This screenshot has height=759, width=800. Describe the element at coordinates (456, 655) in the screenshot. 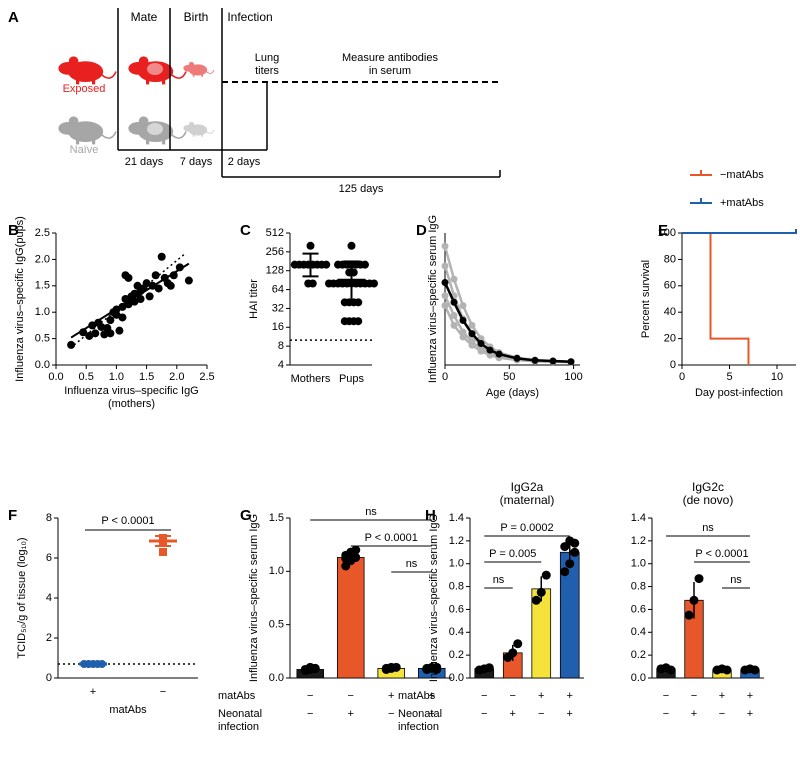

I see `y-tick-label: 0.2` at that location.